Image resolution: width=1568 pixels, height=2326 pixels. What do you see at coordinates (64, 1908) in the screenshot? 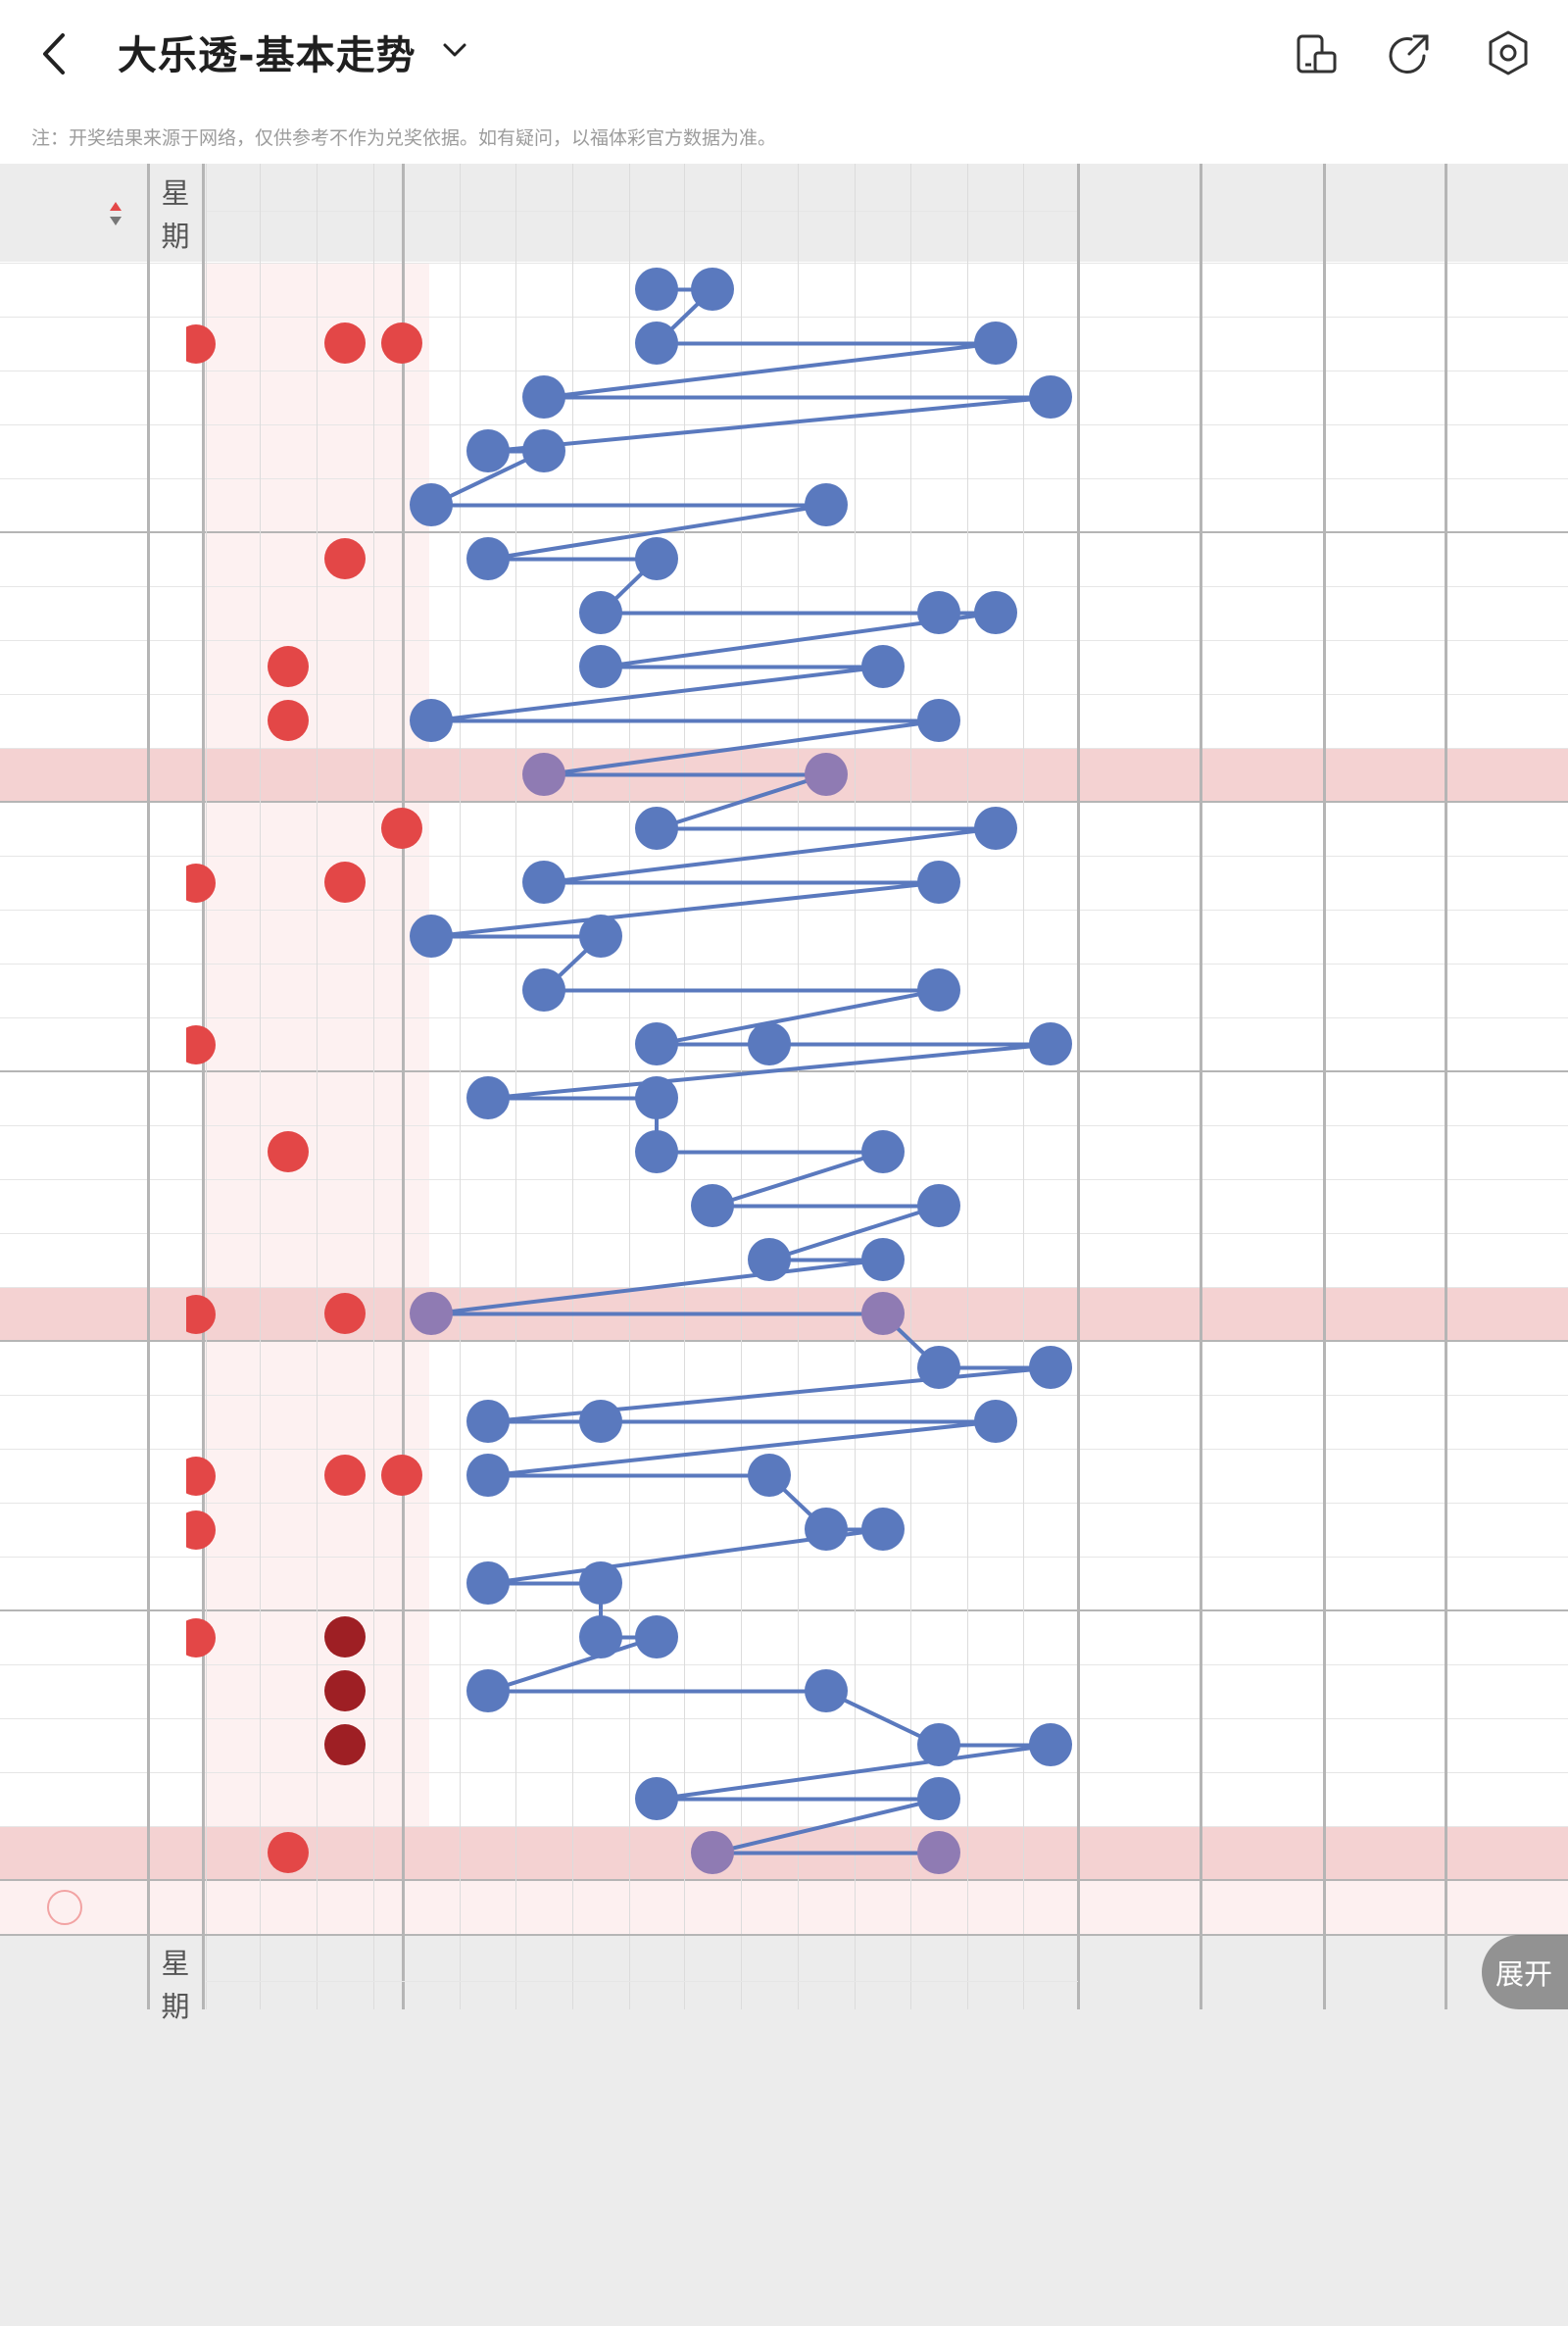
I see `pick-radio` at bounding box center [64, 1908].